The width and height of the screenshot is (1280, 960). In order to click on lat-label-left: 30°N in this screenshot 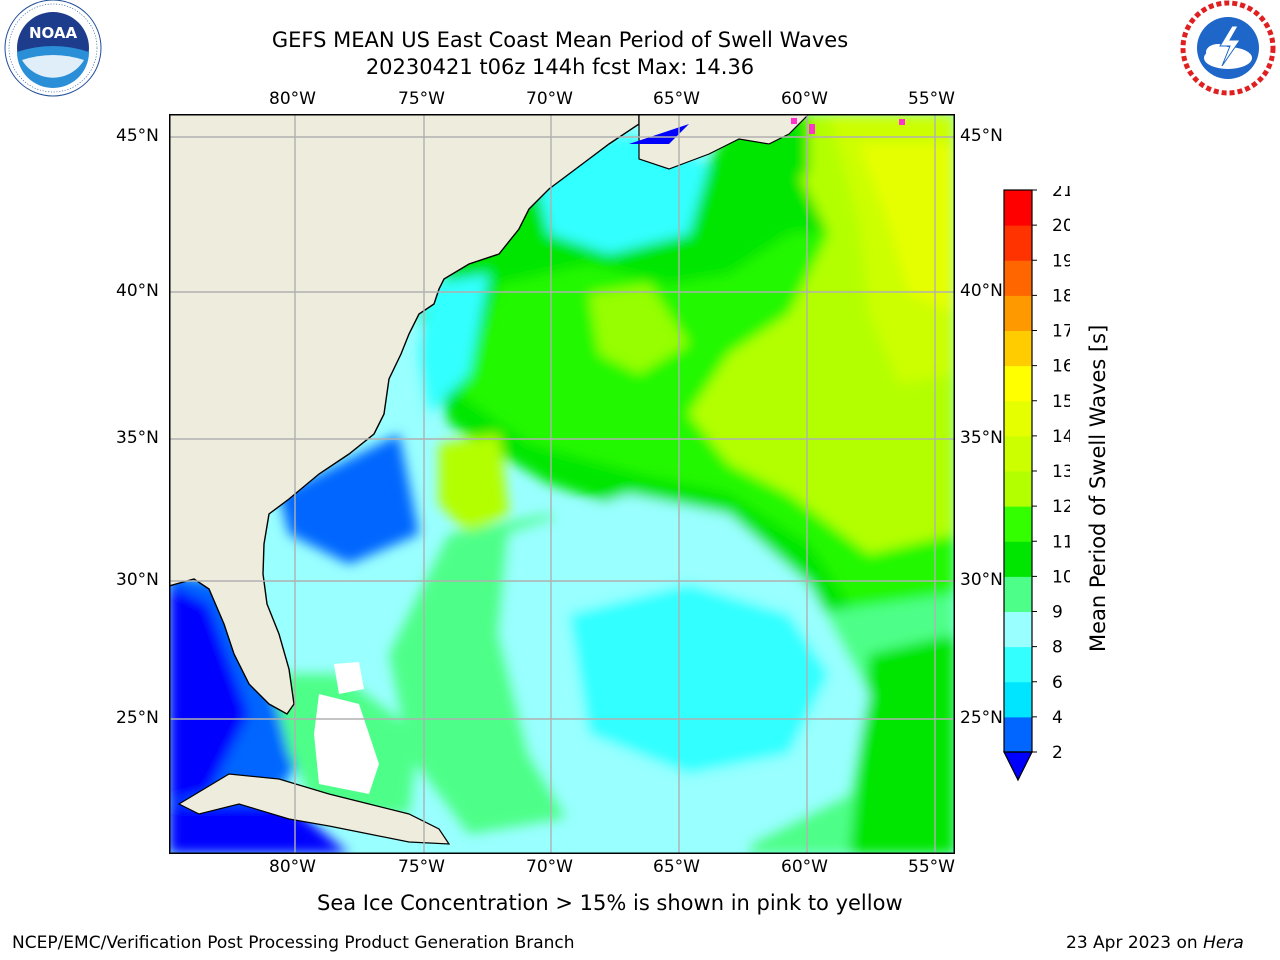, I will do `click(137, 580)`.